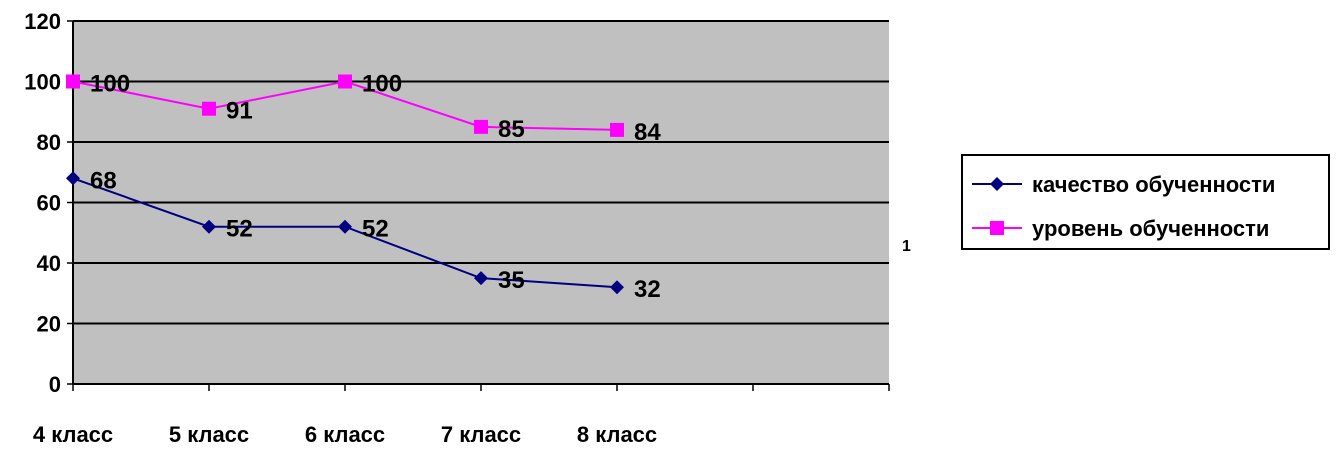 The image size is (1343, 450). Describe the element at coordinates (647, 132) in the screenshot. I see `data-label: 84` at that location.